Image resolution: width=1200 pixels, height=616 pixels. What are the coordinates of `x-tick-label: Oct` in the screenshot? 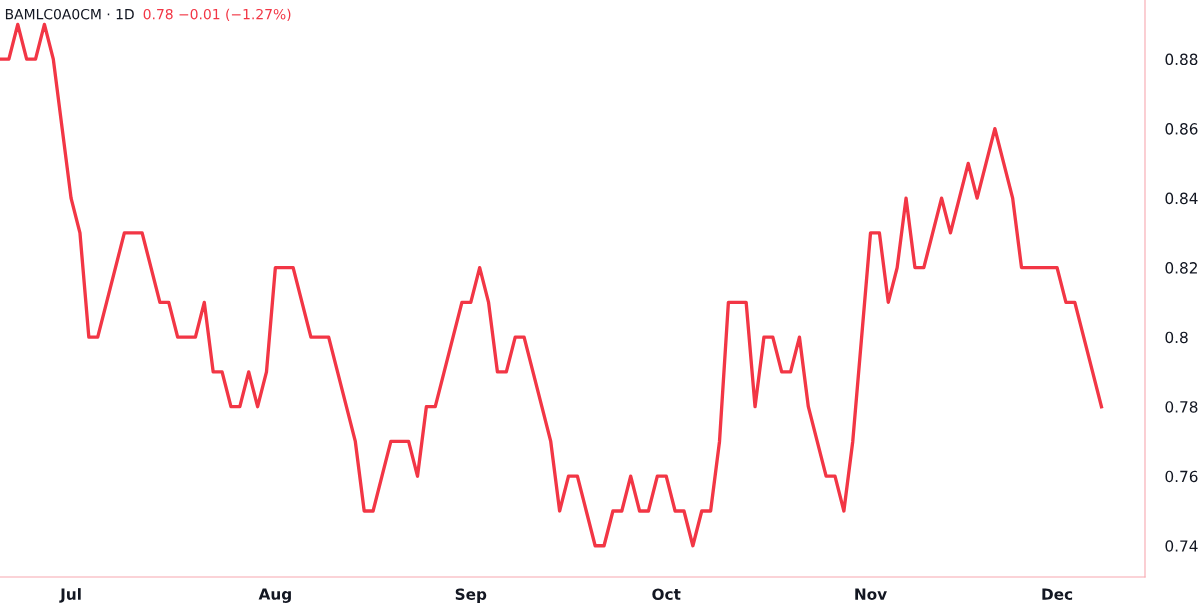 It's located at (666, 594).